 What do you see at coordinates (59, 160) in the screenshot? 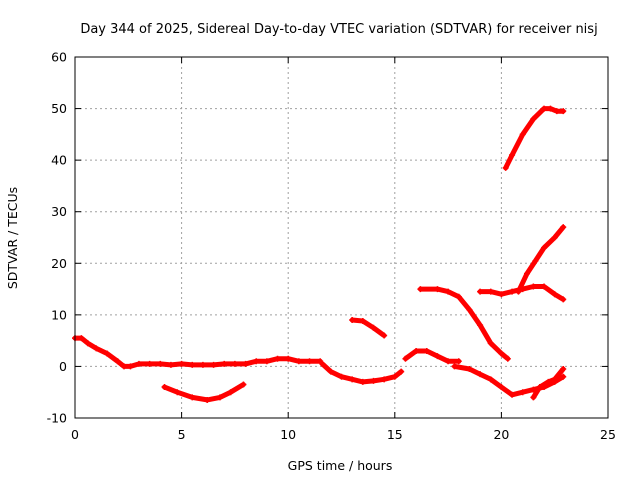
I see `y-tick-label: 40` at bounding box center [59, 160].